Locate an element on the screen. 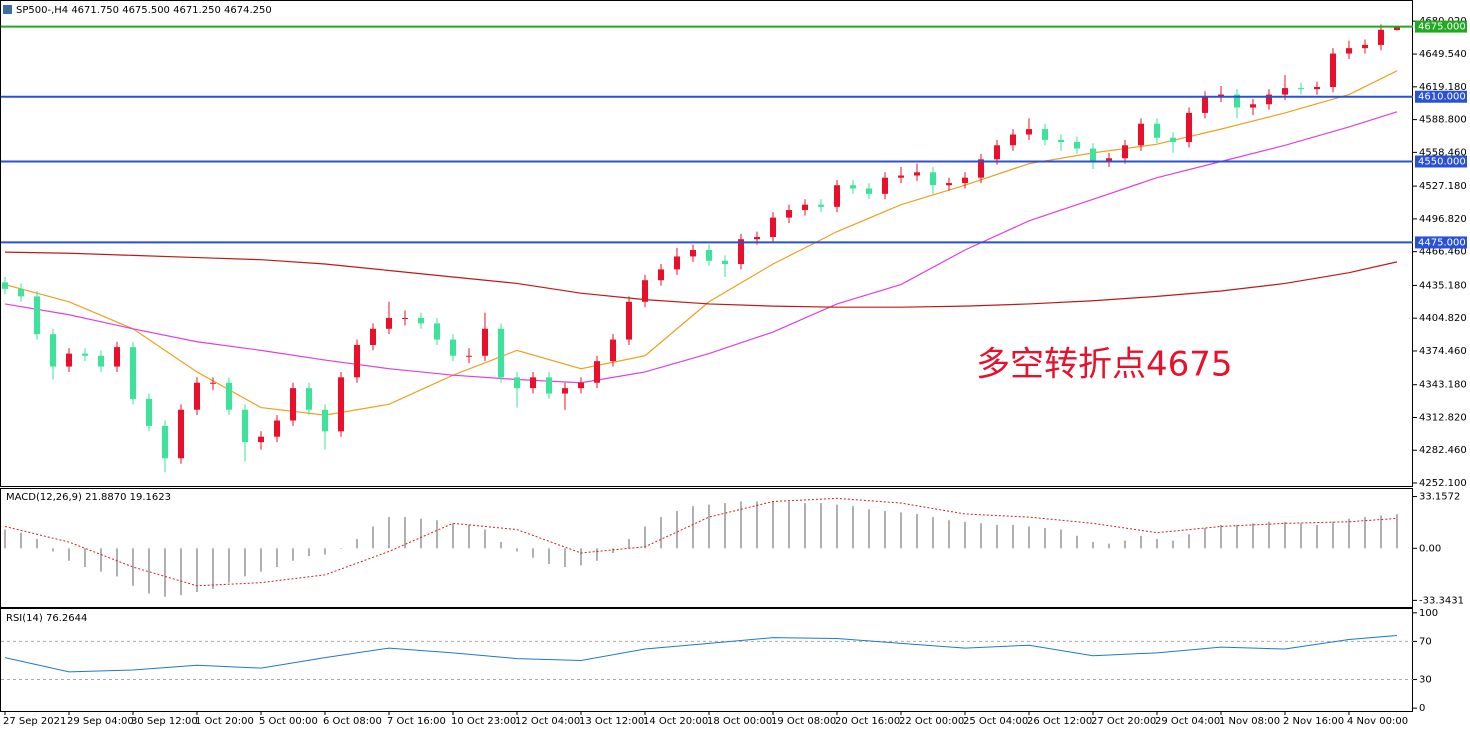 The image size is (1470, 736). y-tick-label: 4558.460 is located at coordinates (1443, 152).